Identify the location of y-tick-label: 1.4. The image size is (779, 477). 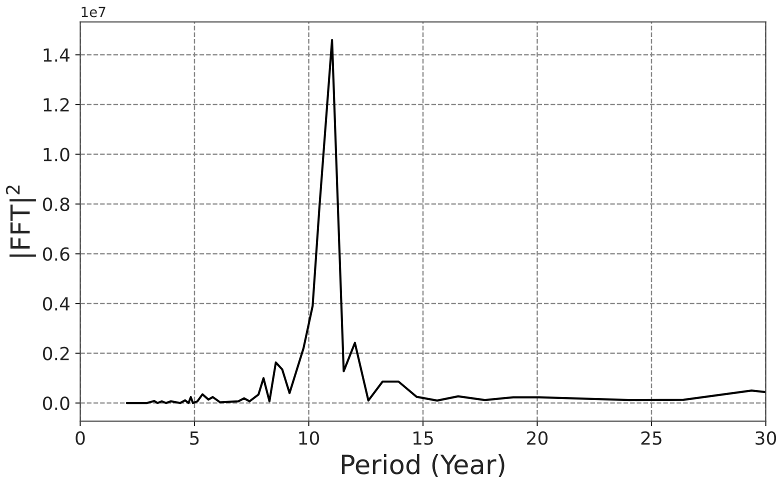
(57, 55).